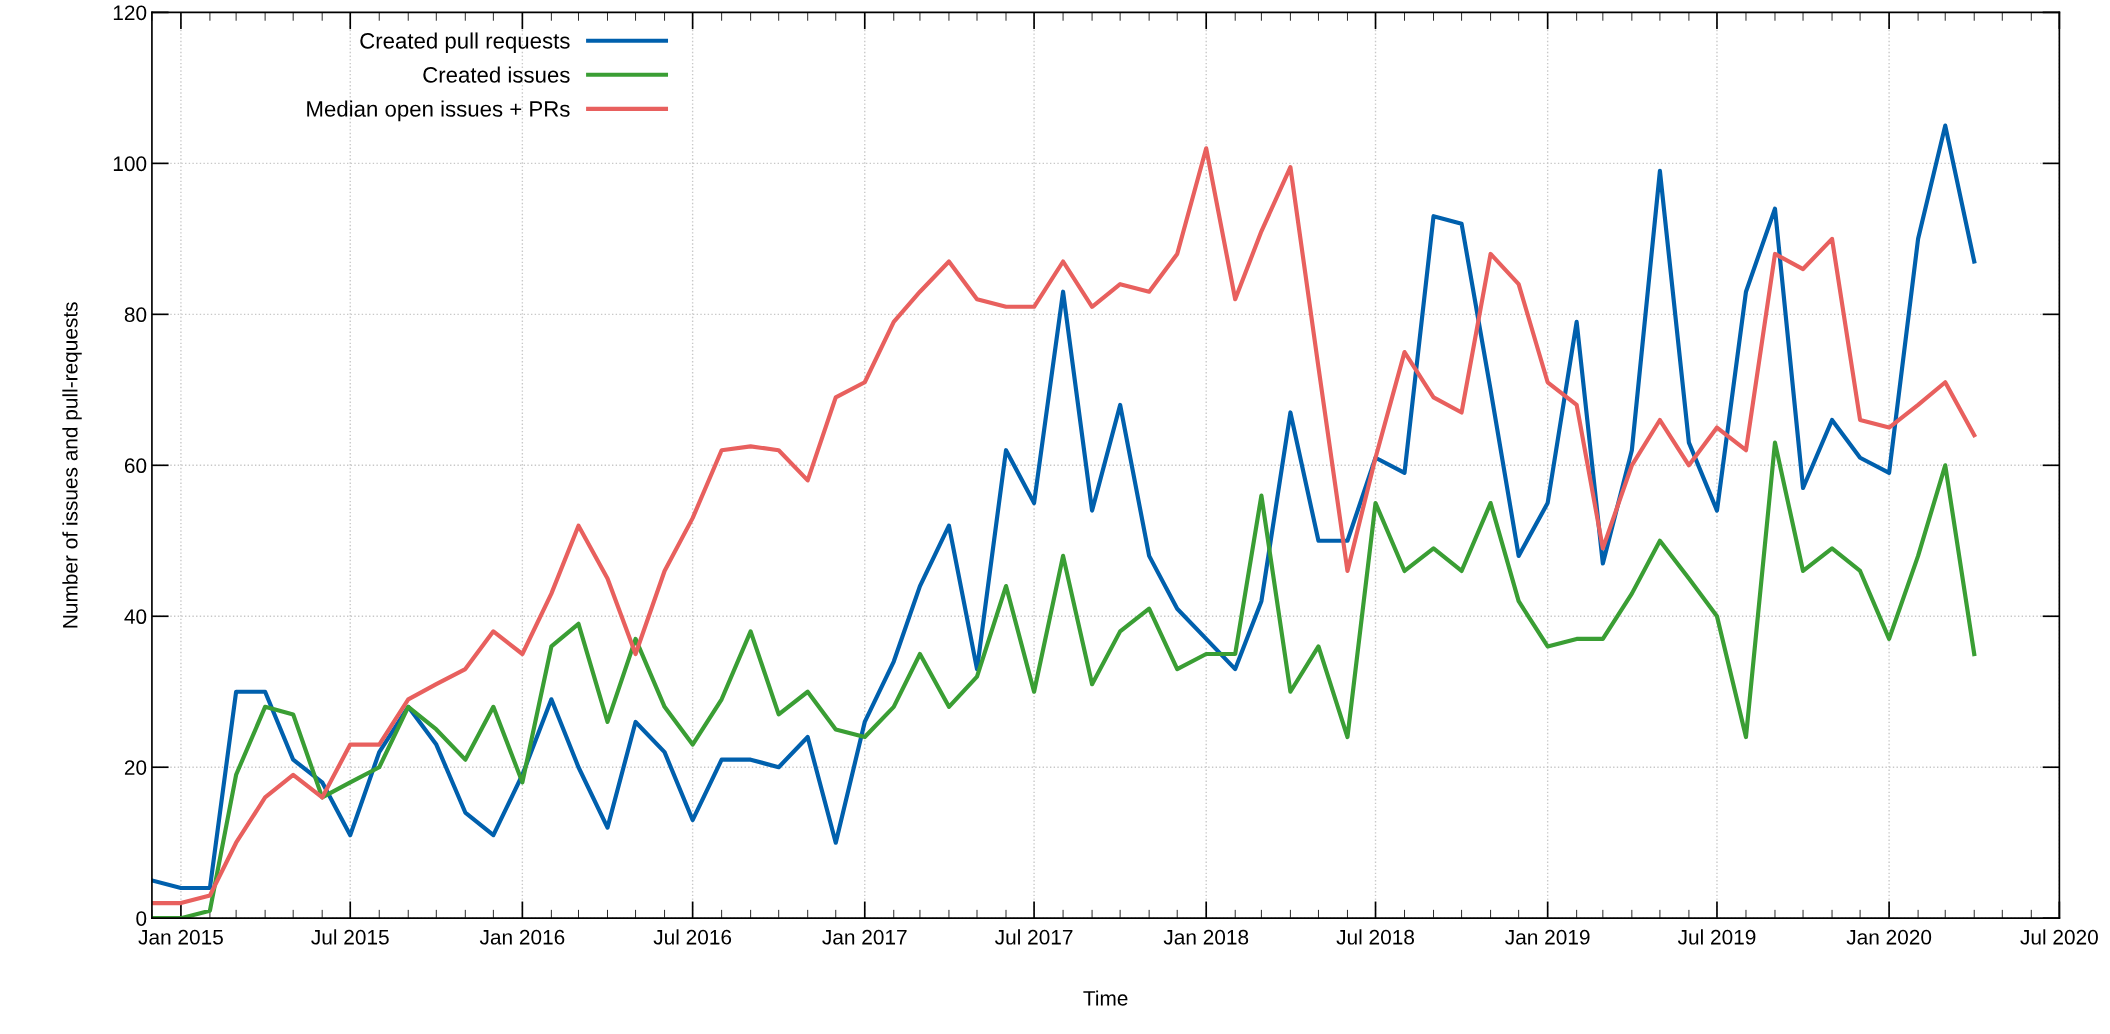  What do you see at coordinates (350, 937) in the screenshot?
I see `x-tick-label: Jul 2015` at bounding box center [350, 937].